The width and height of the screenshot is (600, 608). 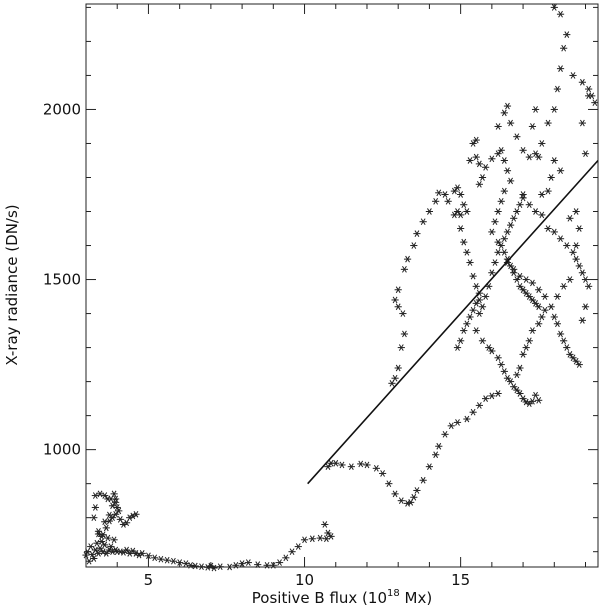 I want to click on x-tick-label: 15, so click(x=460, y=580).